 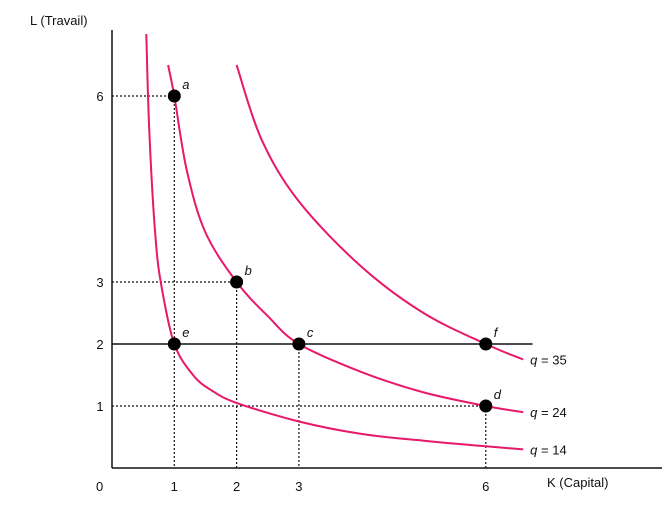 What do you see at coordinates (185, 332) in the screenshot?
I see `point-label: e` at bounding box center [185, 332].